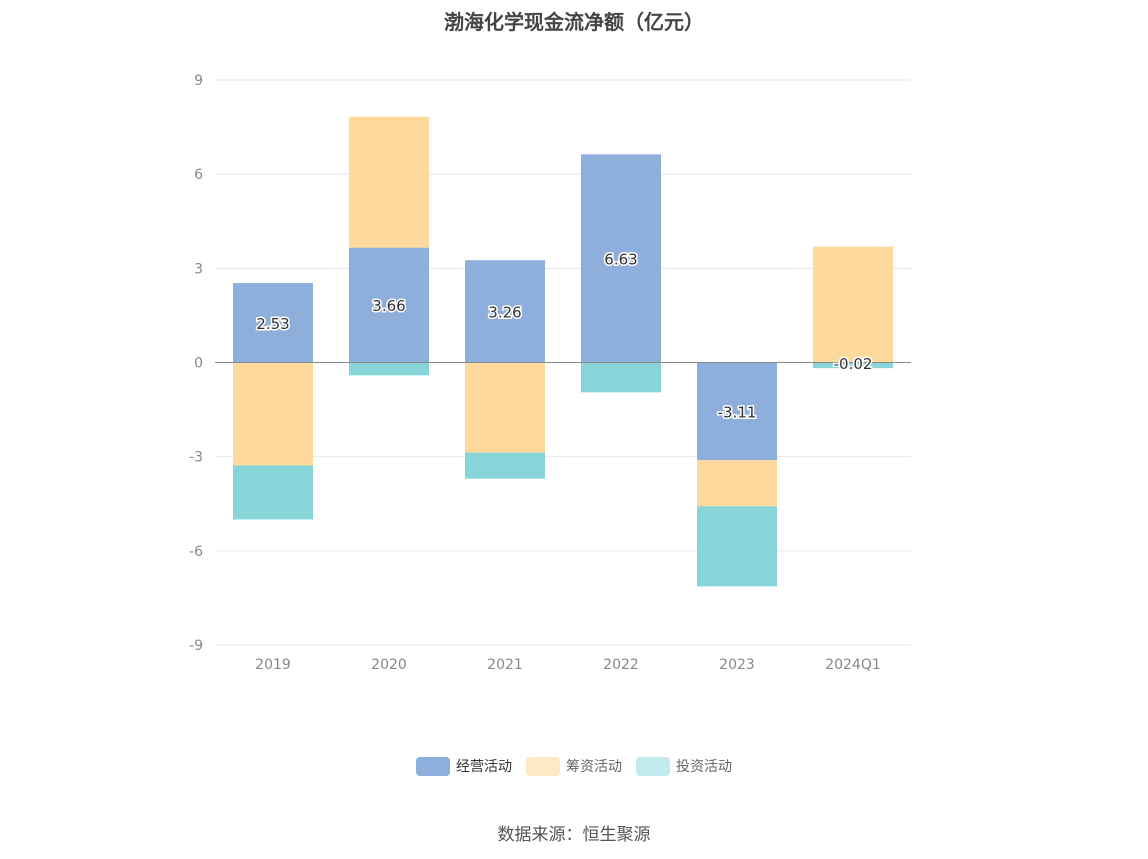 Image resolution: width=1148 pixels, height=859 pixels. Describe the element at coordinates (198, 175) in the screenshot. I see `y-tick-label: 6` at that location.